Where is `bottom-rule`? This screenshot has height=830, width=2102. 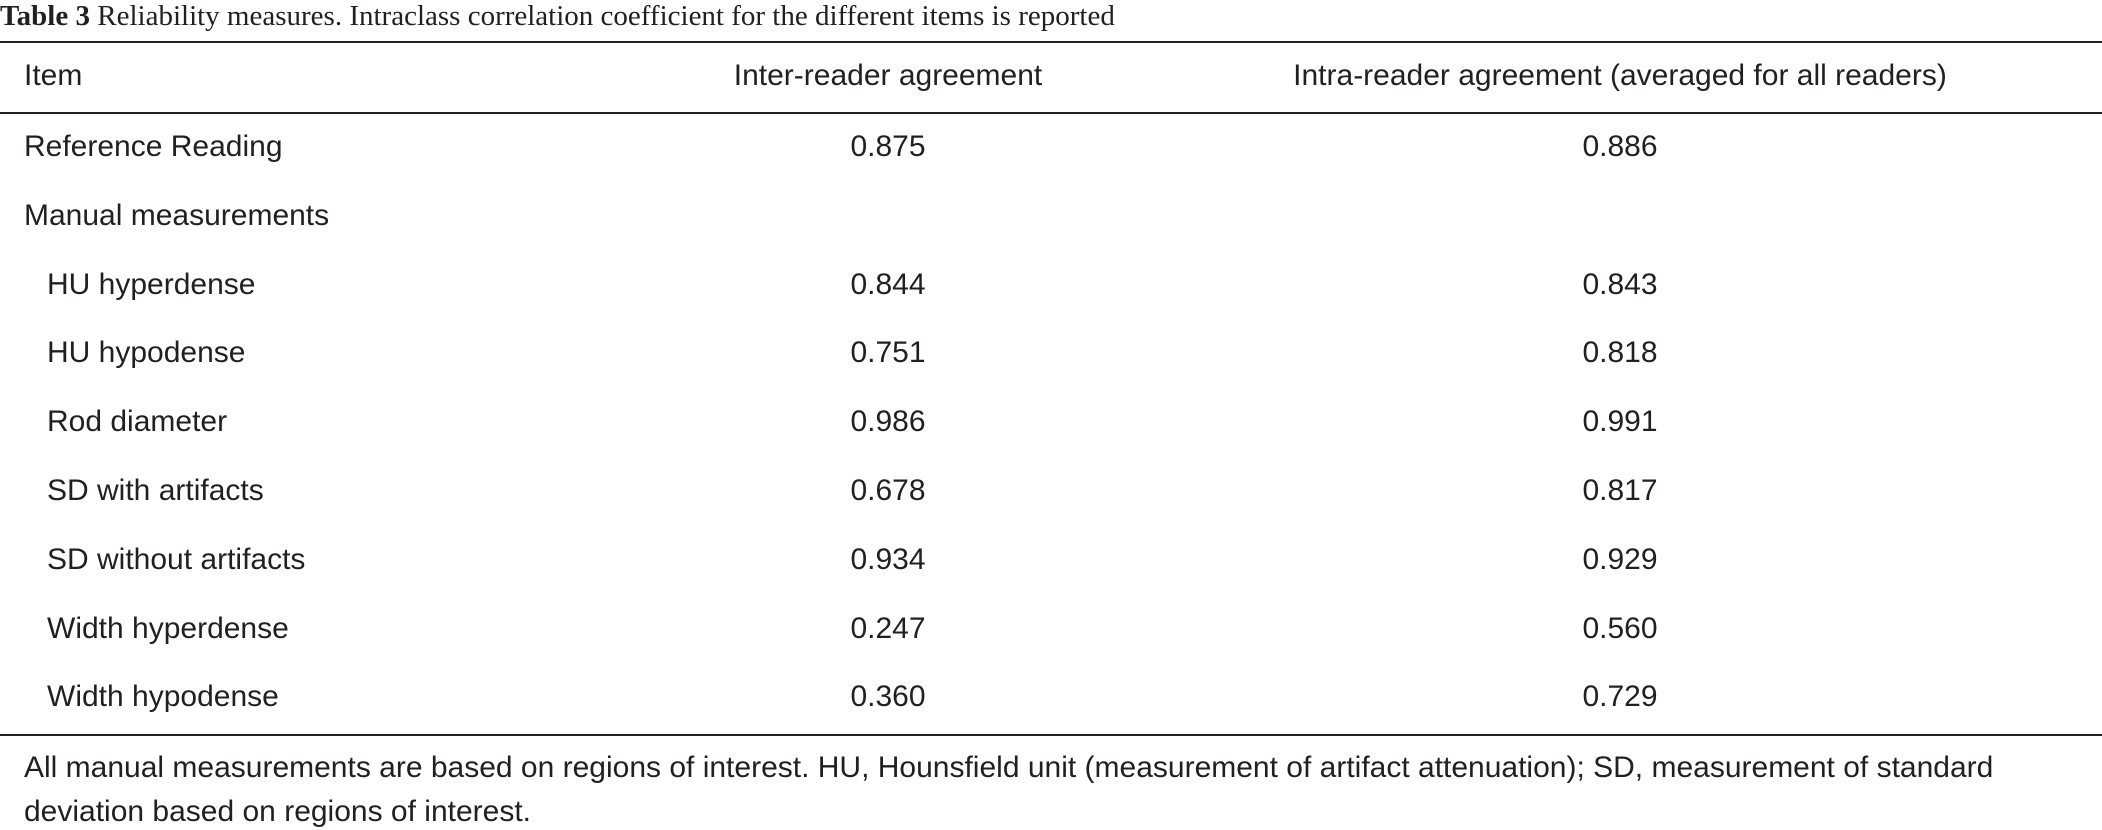
bottom-rule is located at coordinates (1051, 735).